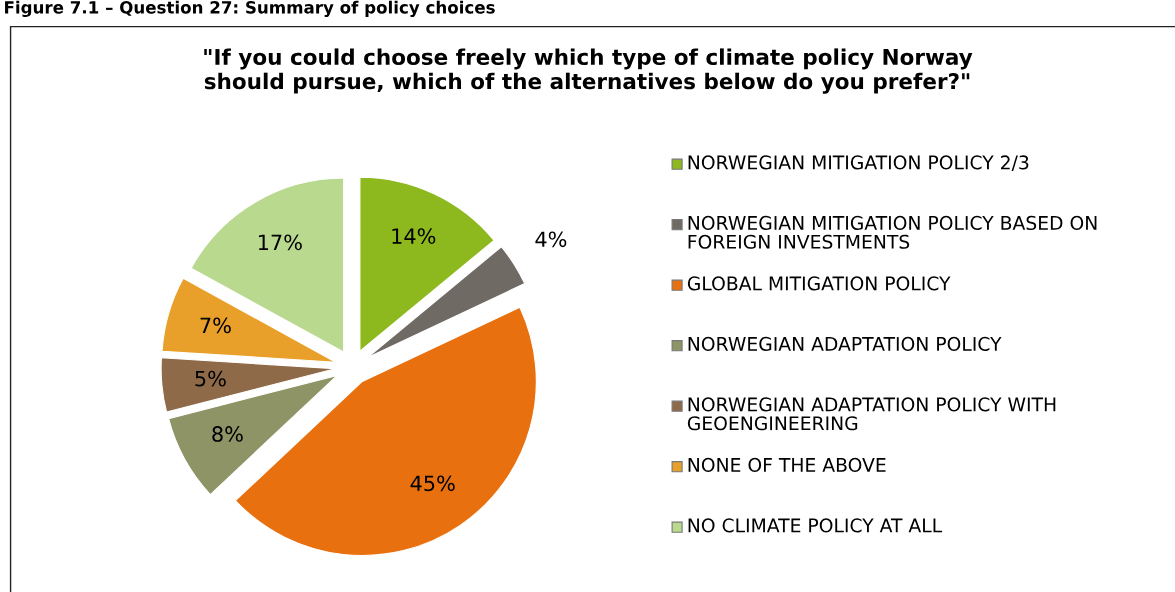  I want to click on legend-label: NORWEGIAN ADAPTATION POLICY, so click(845, 344).